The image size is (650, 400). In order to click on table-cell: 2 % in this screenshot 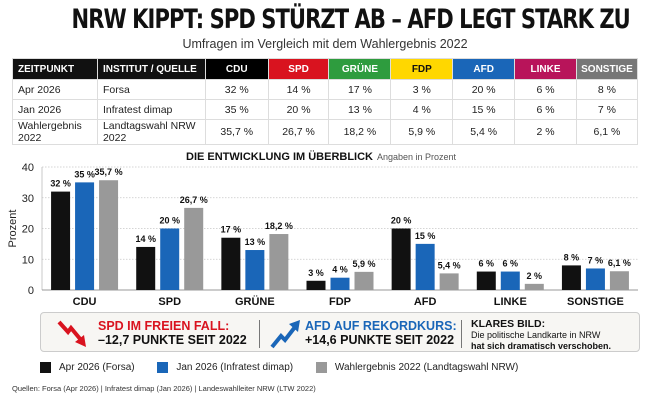, I will do `click(545, 132)`.